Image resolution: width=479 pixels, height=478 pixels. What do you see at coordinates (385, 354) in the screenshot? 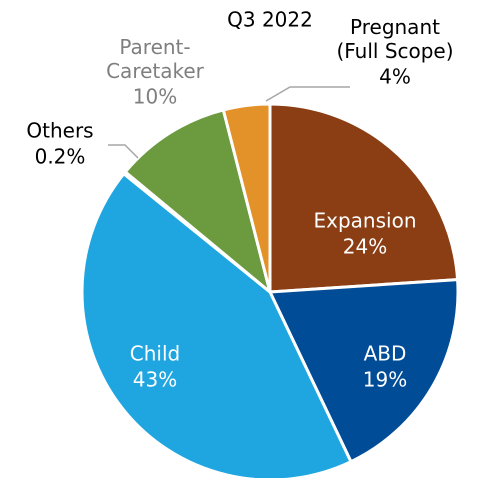
I see `category-label: ABD` at bounding box center [385, 354].